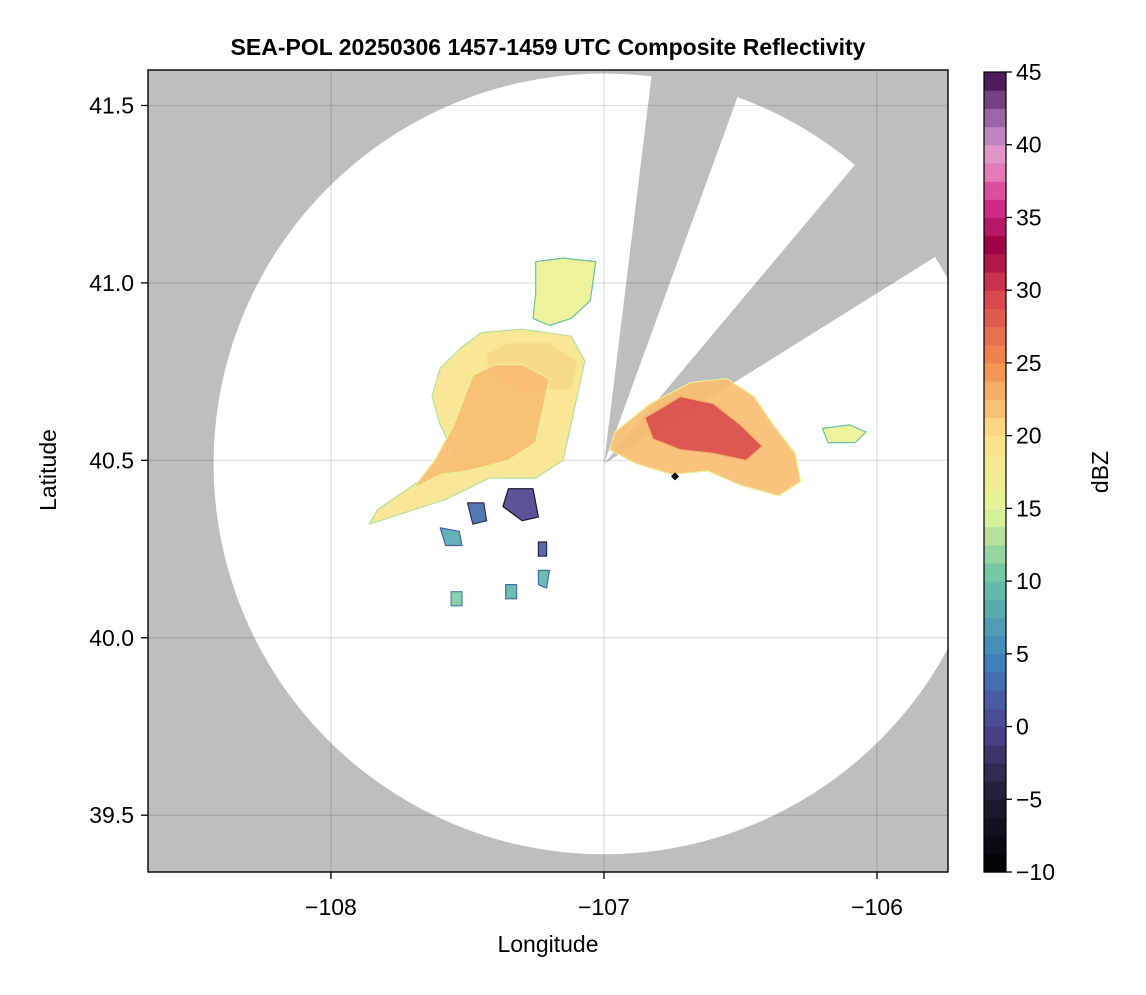  Describe the element at coordinates (547, 944) in the screenshot. I see `x-axis-label: Longitude` at that location.